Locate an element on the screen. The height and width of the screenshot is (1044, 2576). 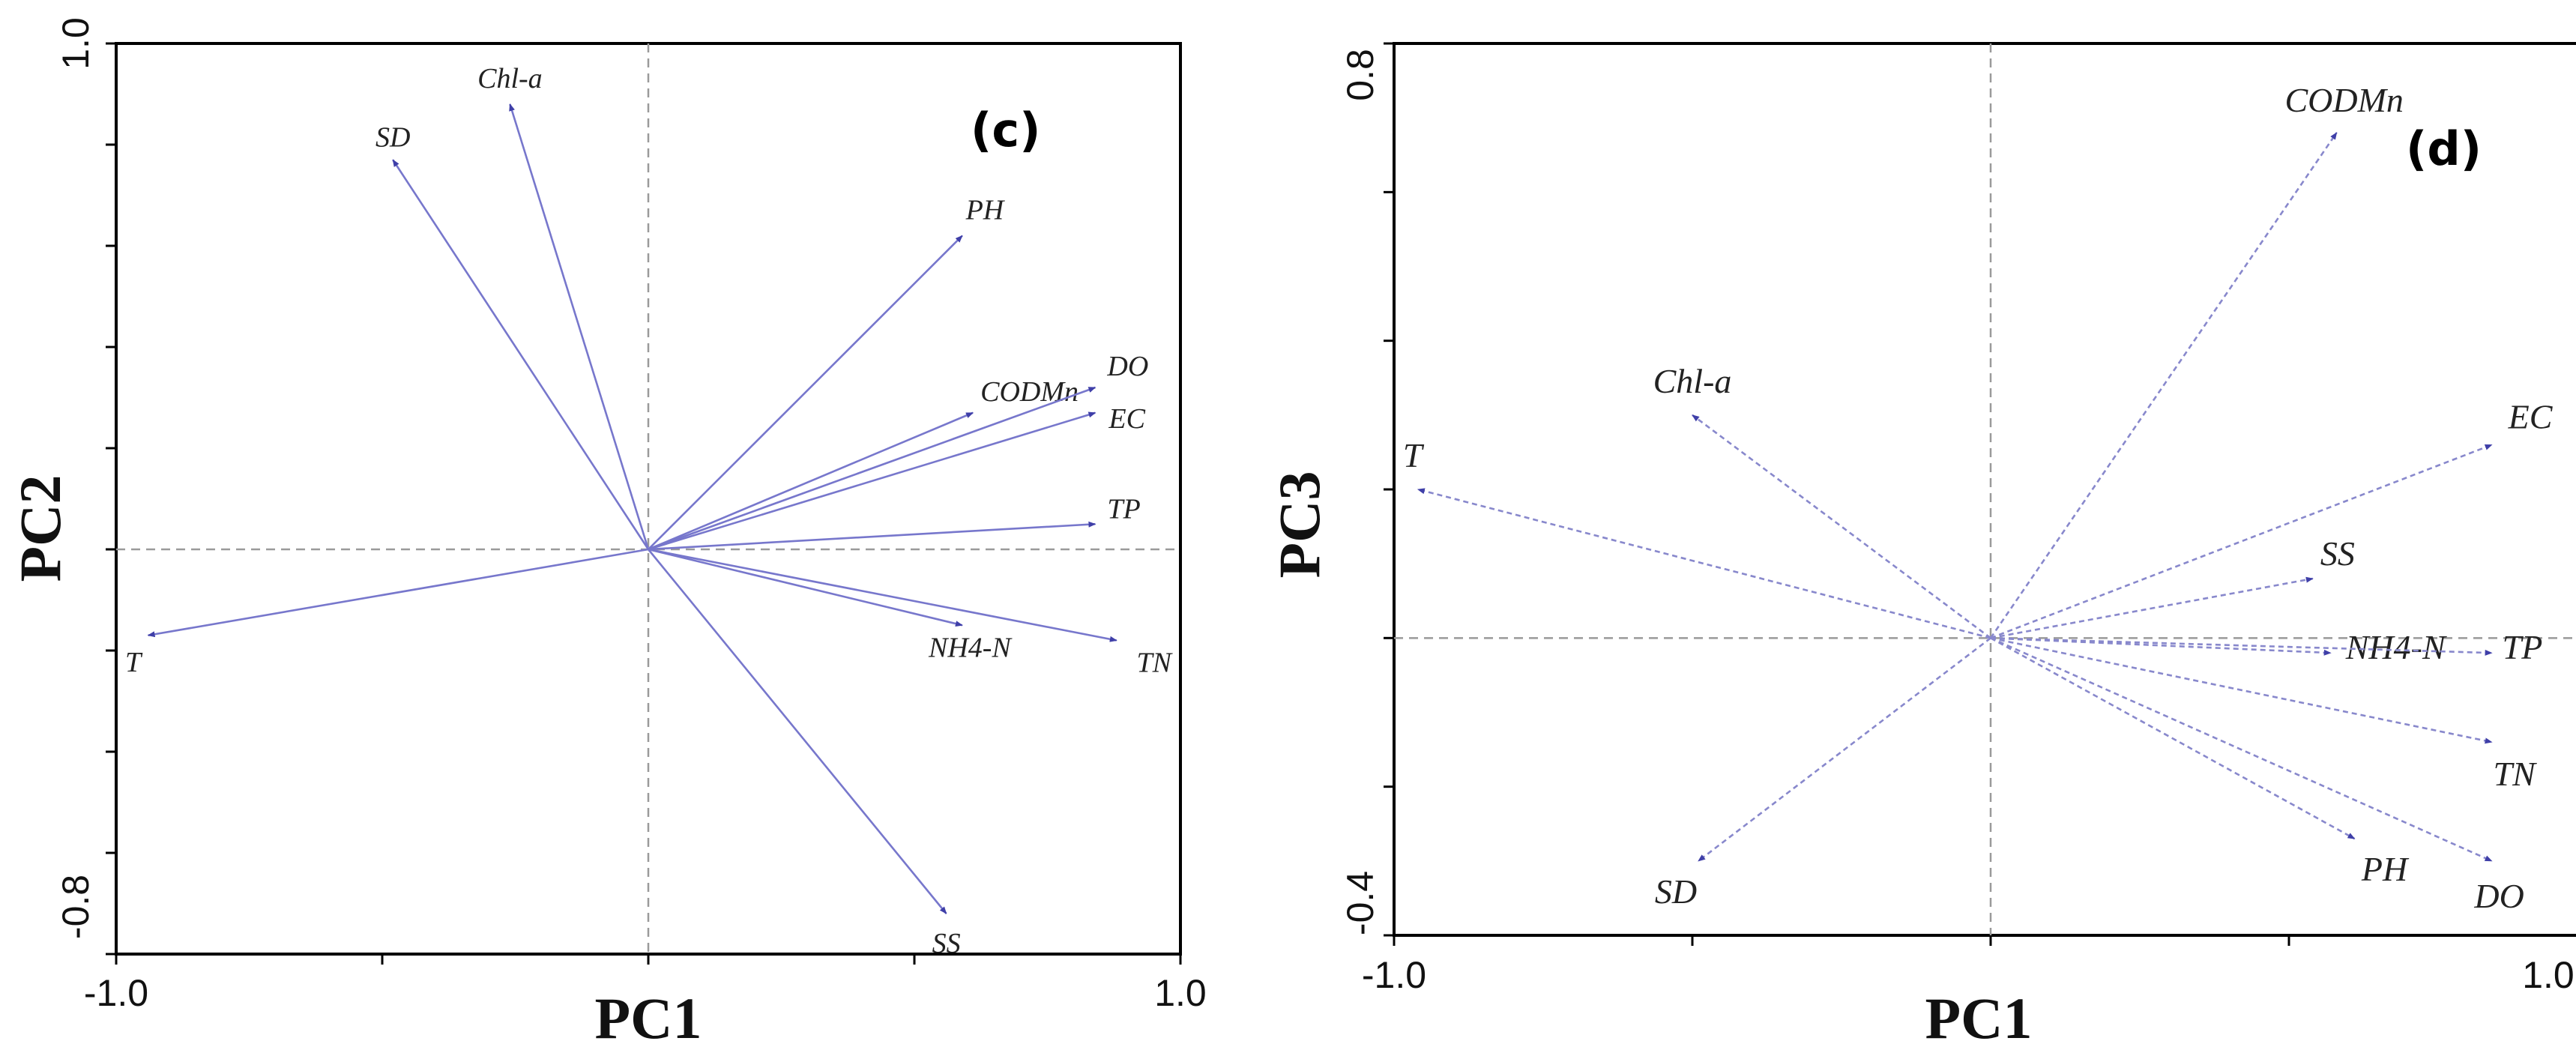
panel-label: (c) is located at coordinates (1006, 130).